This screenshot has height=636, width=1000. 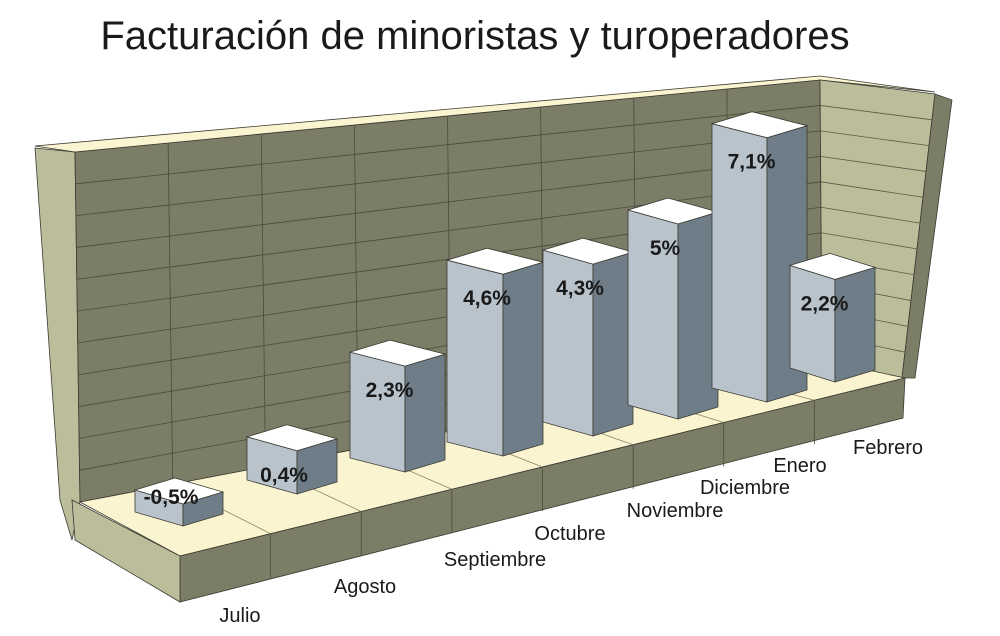 I want to click on category-label: Enero, so click(x=799, y=466).